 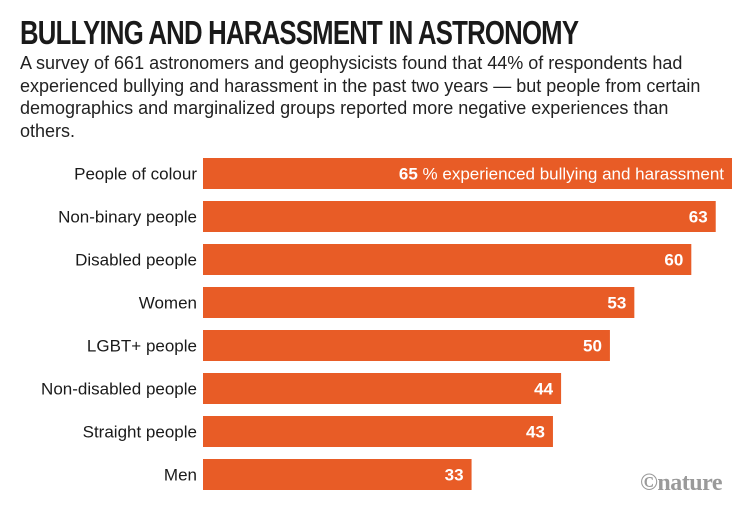 What do you see at coordinates (592, 346) in the screenshot?
I see `value-label: 50` at bounding box center [592, 346].